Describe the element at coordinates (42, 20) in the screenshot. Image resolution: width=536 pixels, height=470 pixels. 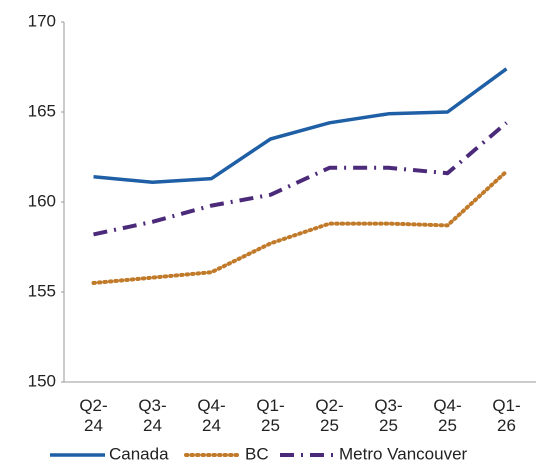
I see `y-tick-label: 170` at that location.